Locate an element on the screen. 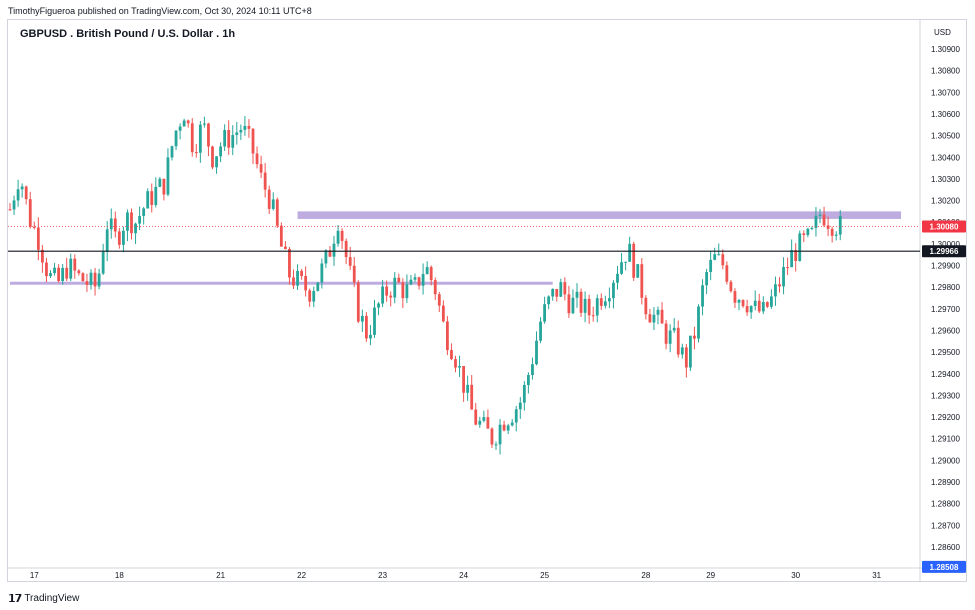 The height and width of the screenshot is (610, 975). price-badge-label: 1.28508 is located at coordinates (944, 567).